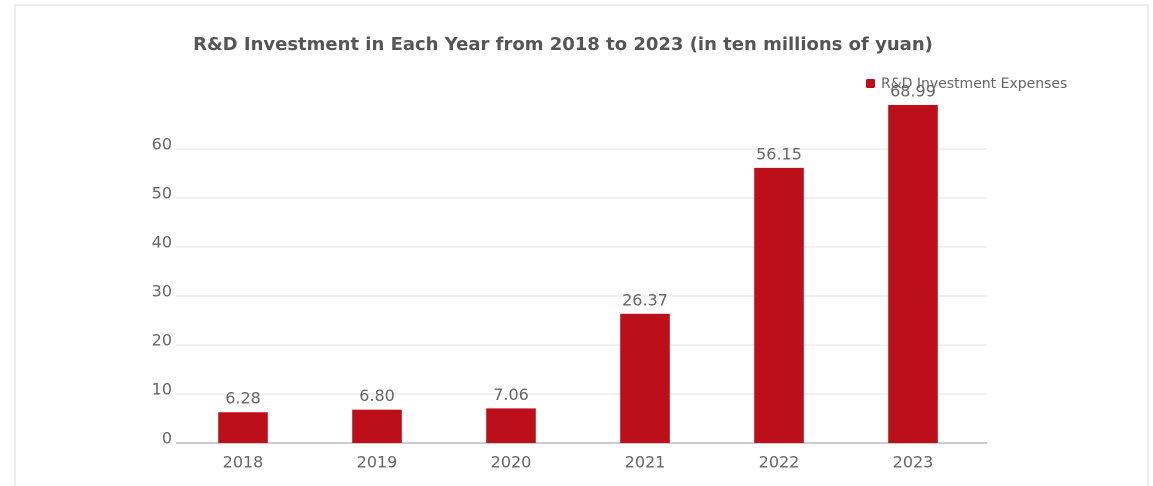 The width and height of the screenshot is (1153, 486). What do you see at coordinates (377, 395) in the screenshot?
I see `data-label: 6.80` at bounding box center [377, 395].